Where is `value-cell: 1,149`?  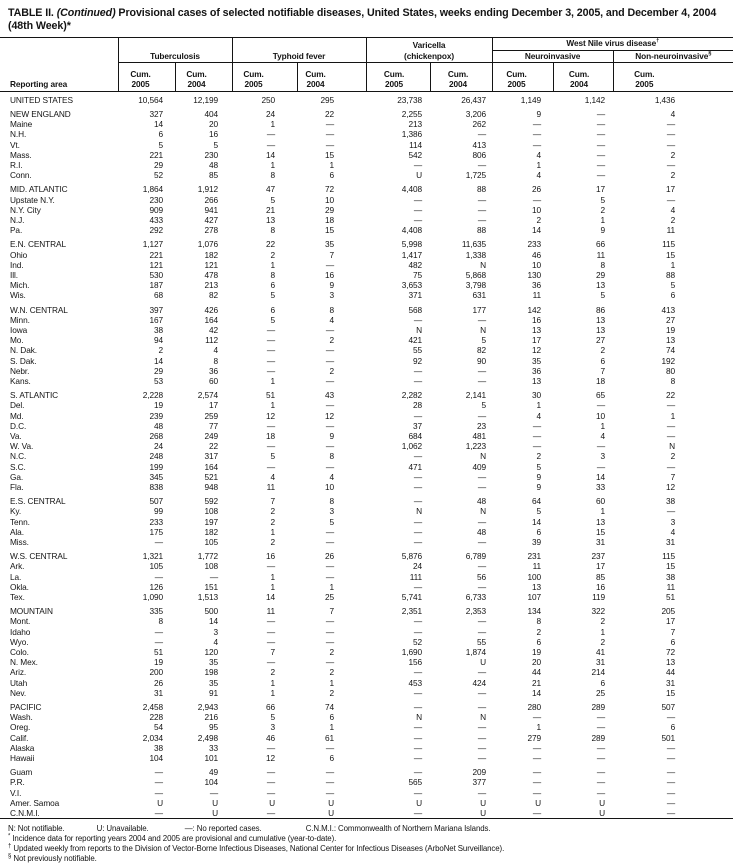
value-cell: 1,149 is located at coordinates (531, 99).